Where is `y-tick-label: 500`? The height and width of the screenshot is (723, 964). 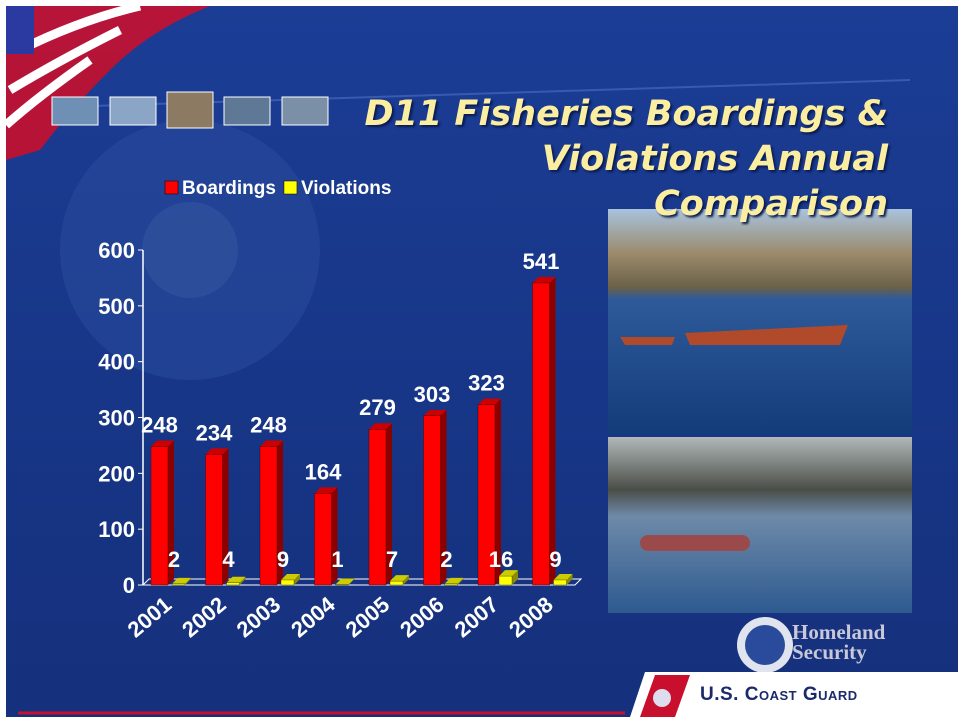 y-tick-label: 500 is located at coordinates (116, 306).